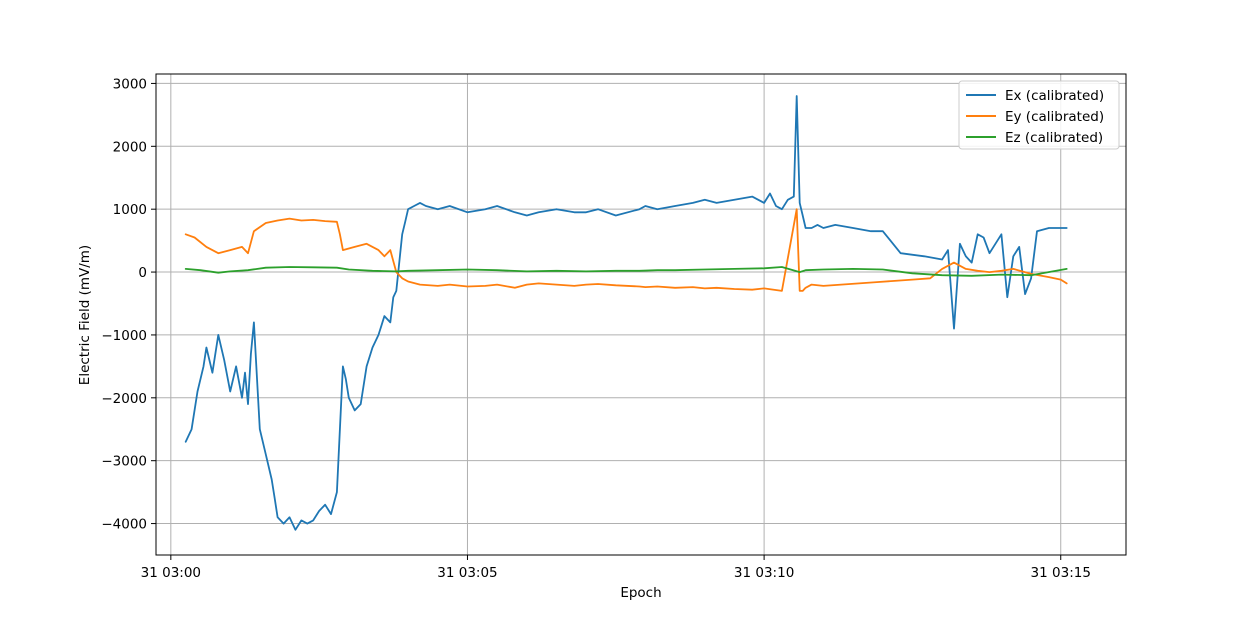 This screenshot has height=624, width=1249. I want to click on series-line-ez, so click(626, 271).